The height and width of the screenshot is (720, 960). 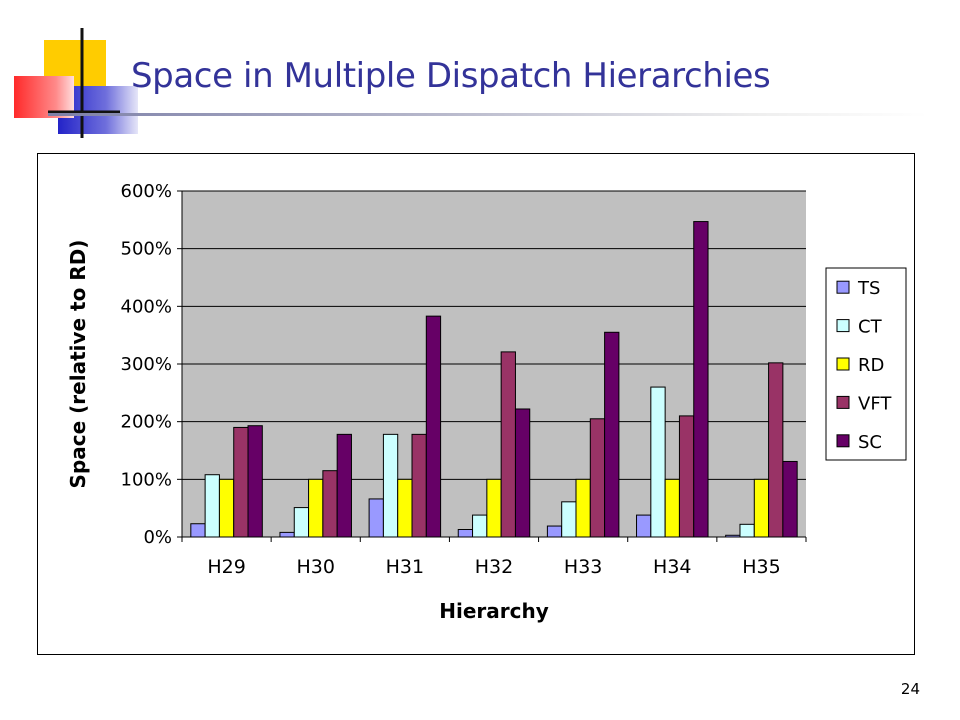 I want to click on bar-sc-h30, so click(x=344, y=485).